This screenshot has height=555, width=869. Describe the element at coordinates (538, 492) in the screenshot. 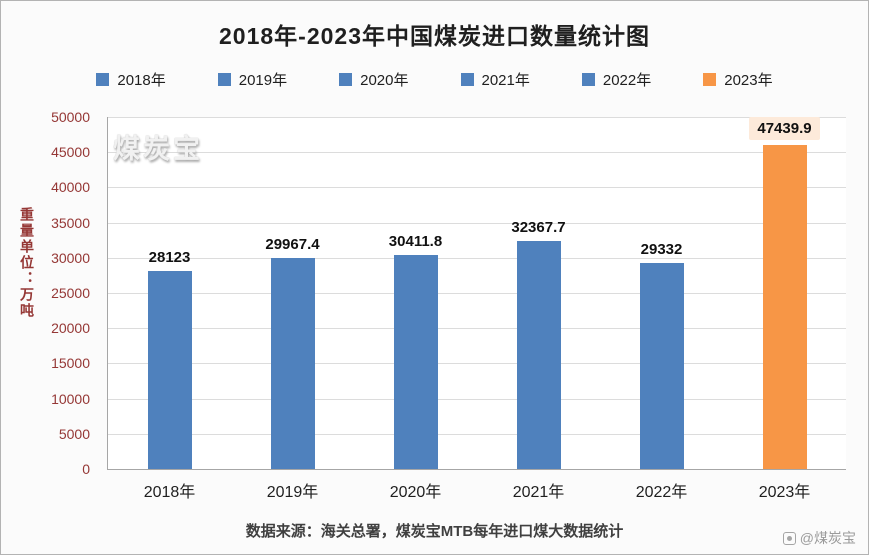

I see `x-axis-label: 2021年` at that location.